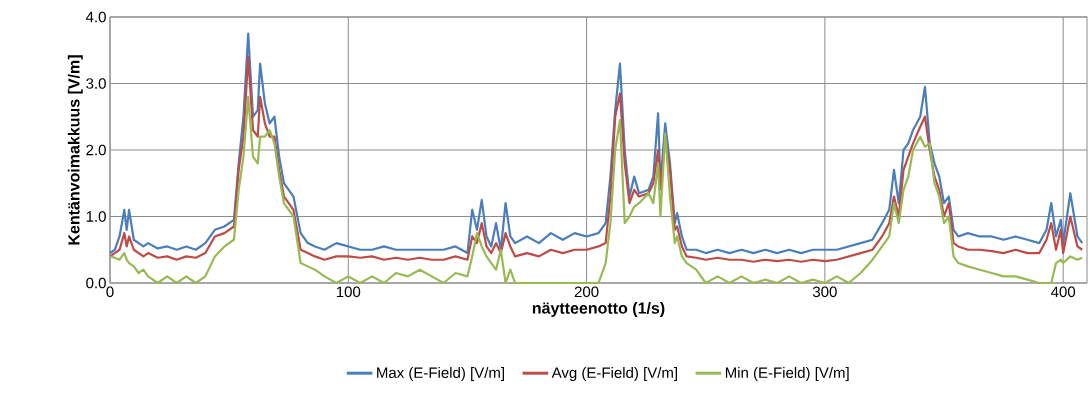  What do you see at coordinates (598, 309) in the screenshot?
I see `x-axis-title: näytteenotto (1/s)` at bounding box center [598, 309].